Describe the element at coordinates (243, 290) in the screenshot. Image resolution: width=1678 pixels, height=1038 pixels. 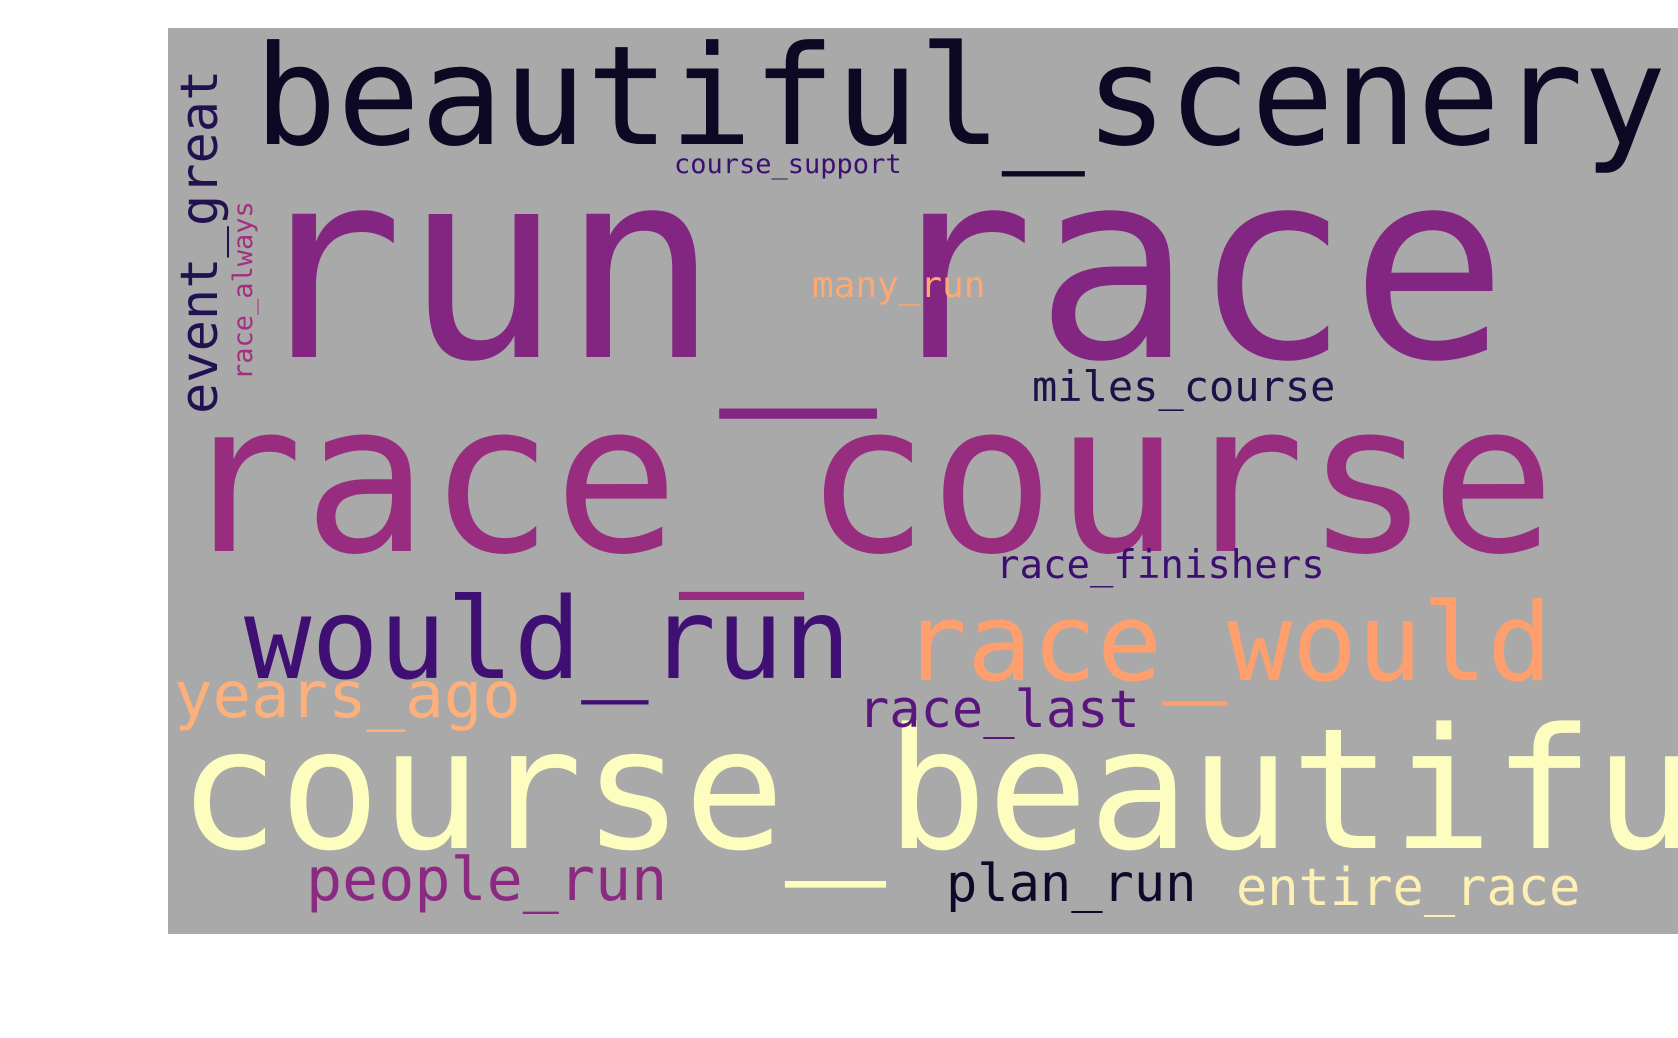
I see `word-race-always: race_always` at that location.